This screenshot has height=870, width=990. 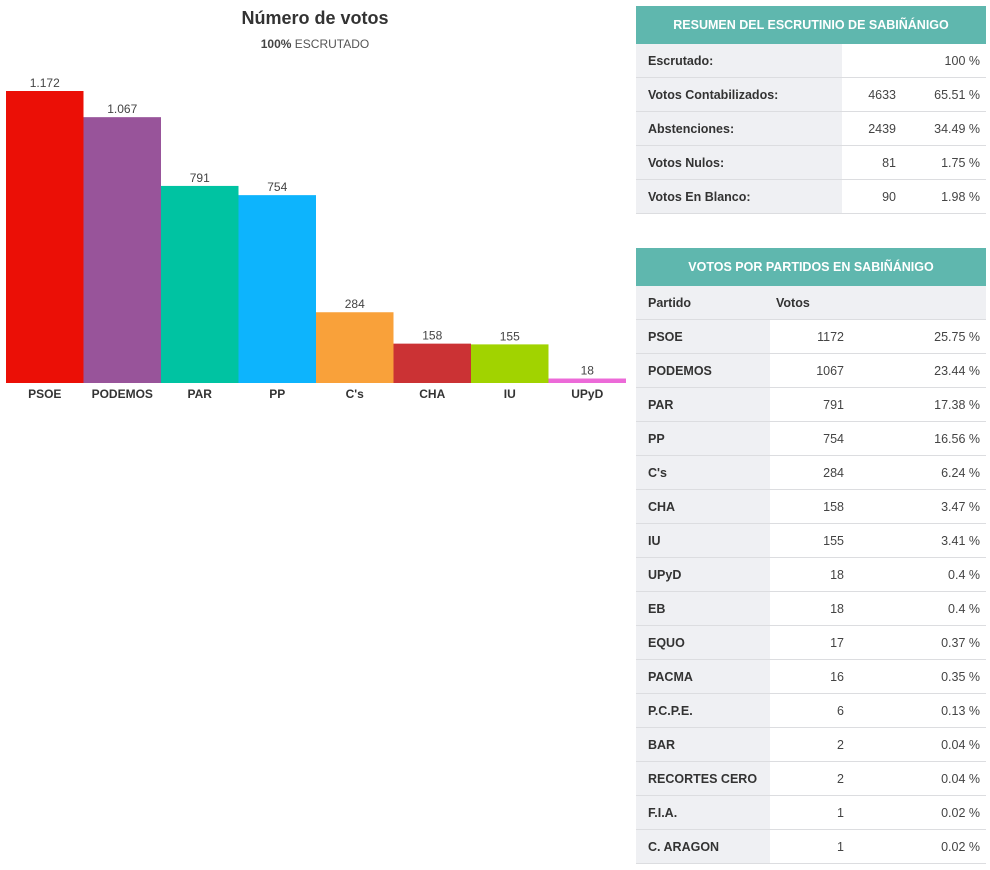 I want to click on party-votes: 791, so click(x=810, y=404).